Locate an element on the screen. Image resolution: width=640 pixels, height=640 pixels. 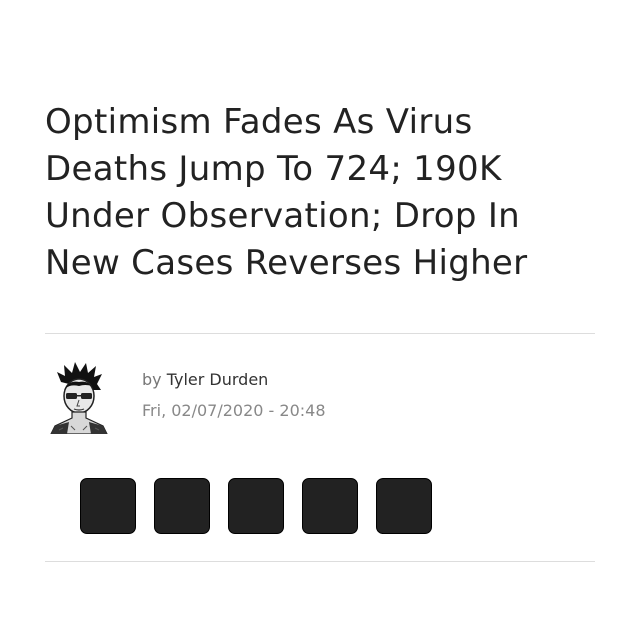
headline-line: Deaths Jump To 724; 190K is located at coordinates (273, 169).